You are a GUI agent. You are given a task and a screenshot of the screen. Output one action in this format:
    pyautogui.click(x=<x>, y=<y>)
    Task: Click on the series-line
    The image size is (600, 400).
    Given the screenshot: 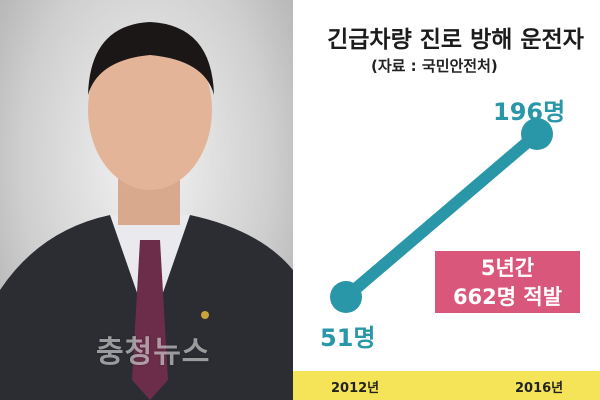 What is the action you would take?
    pyautogui.click(x=441, y=215)
    